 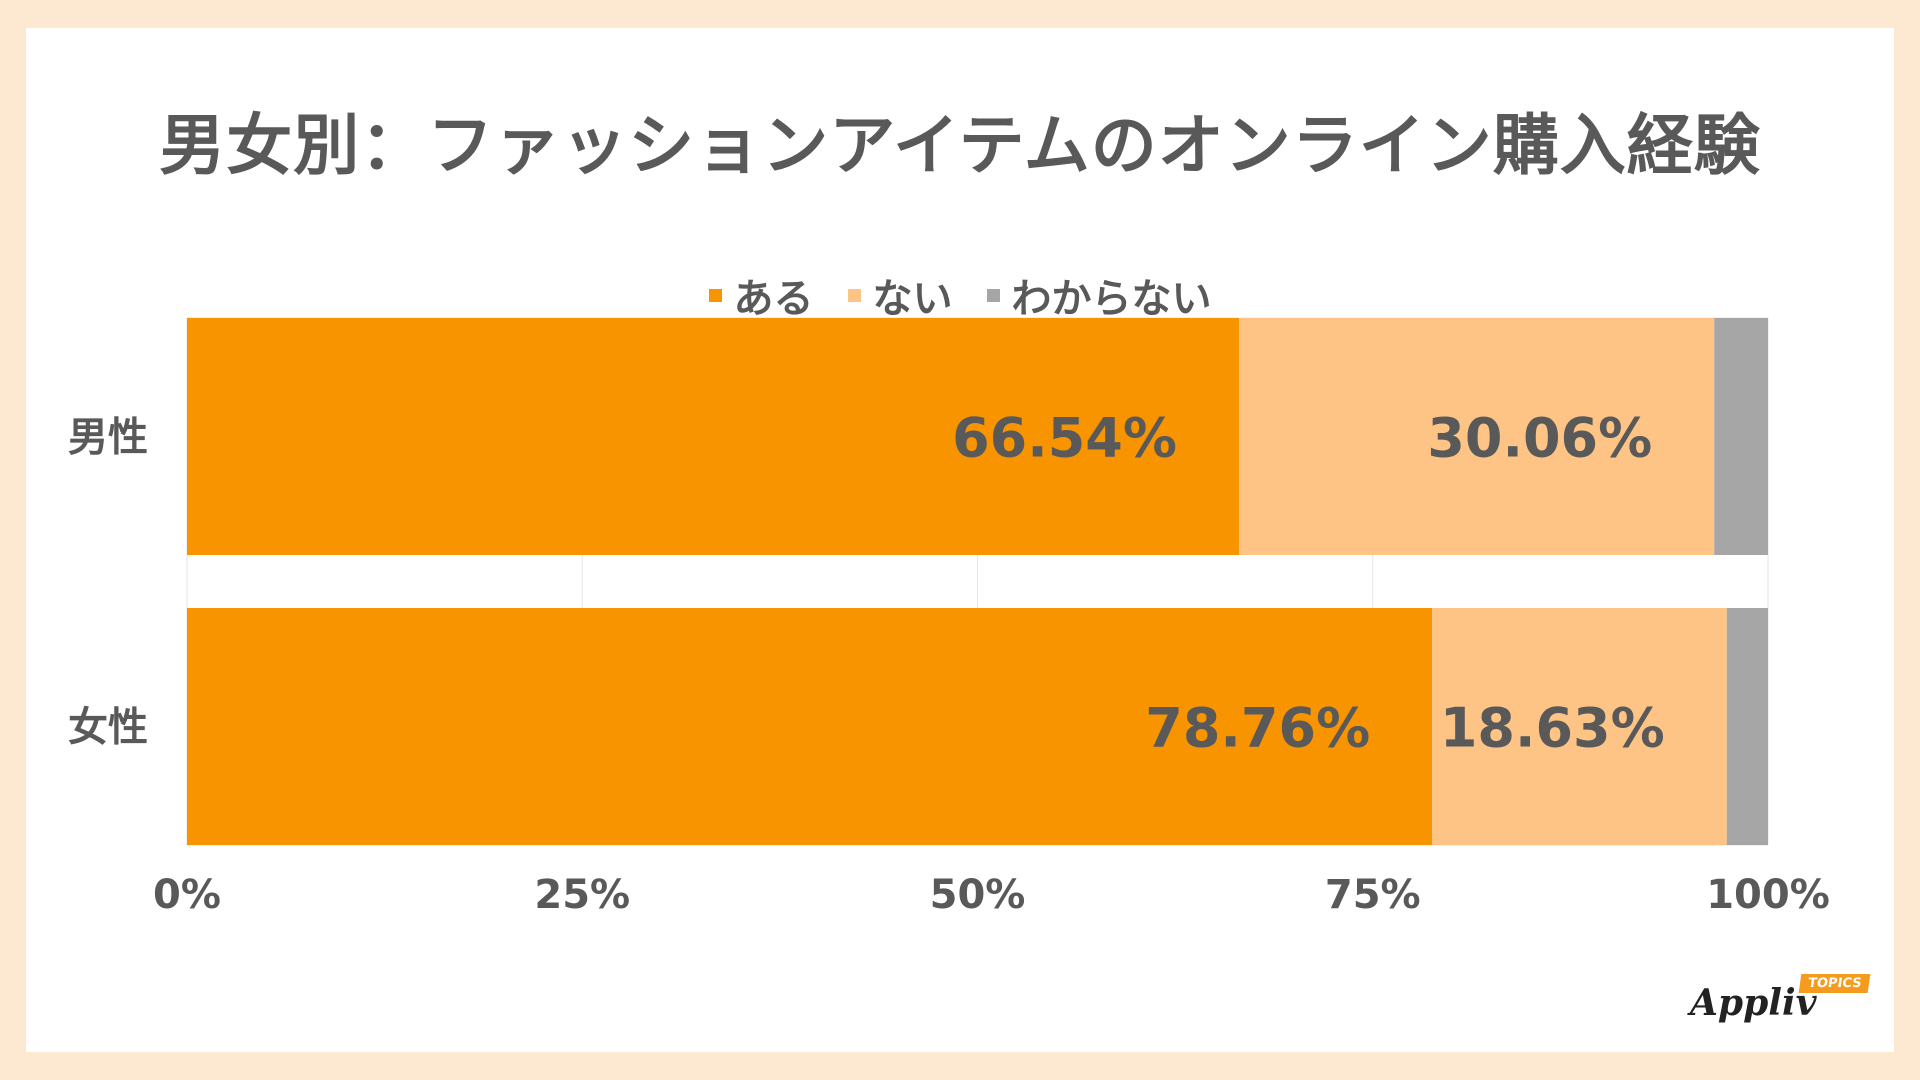 I want to click on legend-label: ない, so click(x=912, y=299).